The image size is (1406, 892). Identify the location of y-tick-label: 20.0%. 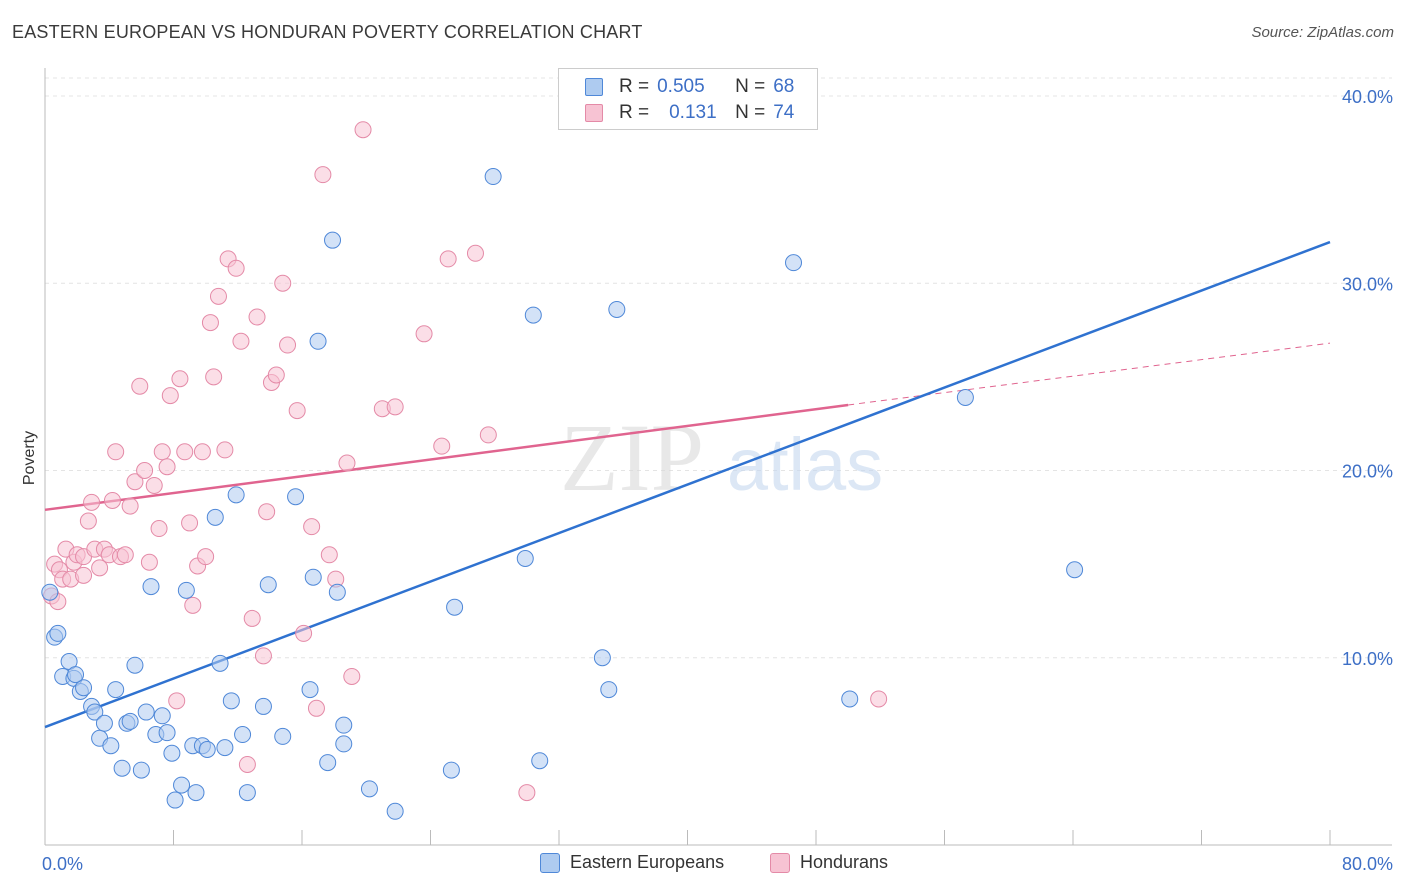
(1367, 472).